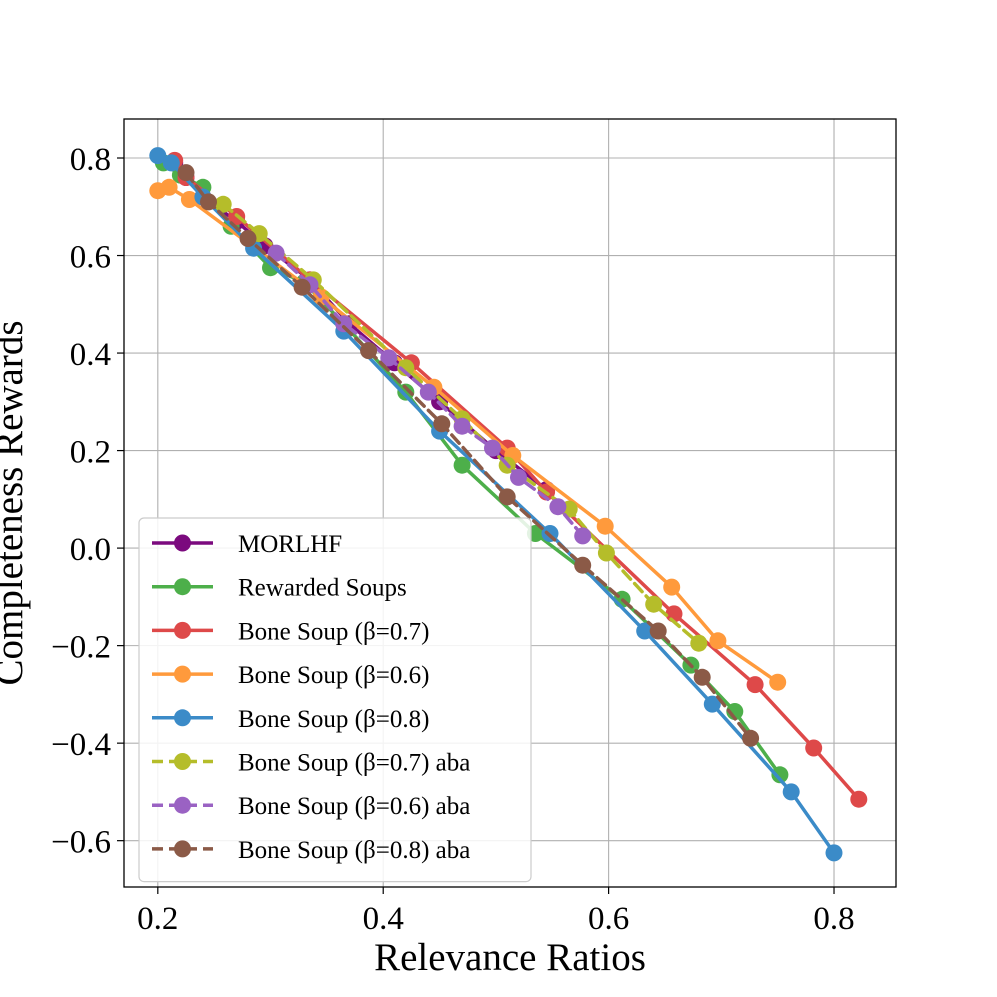  I want to click on y-tick-label: −0.2, so click(81, 648).